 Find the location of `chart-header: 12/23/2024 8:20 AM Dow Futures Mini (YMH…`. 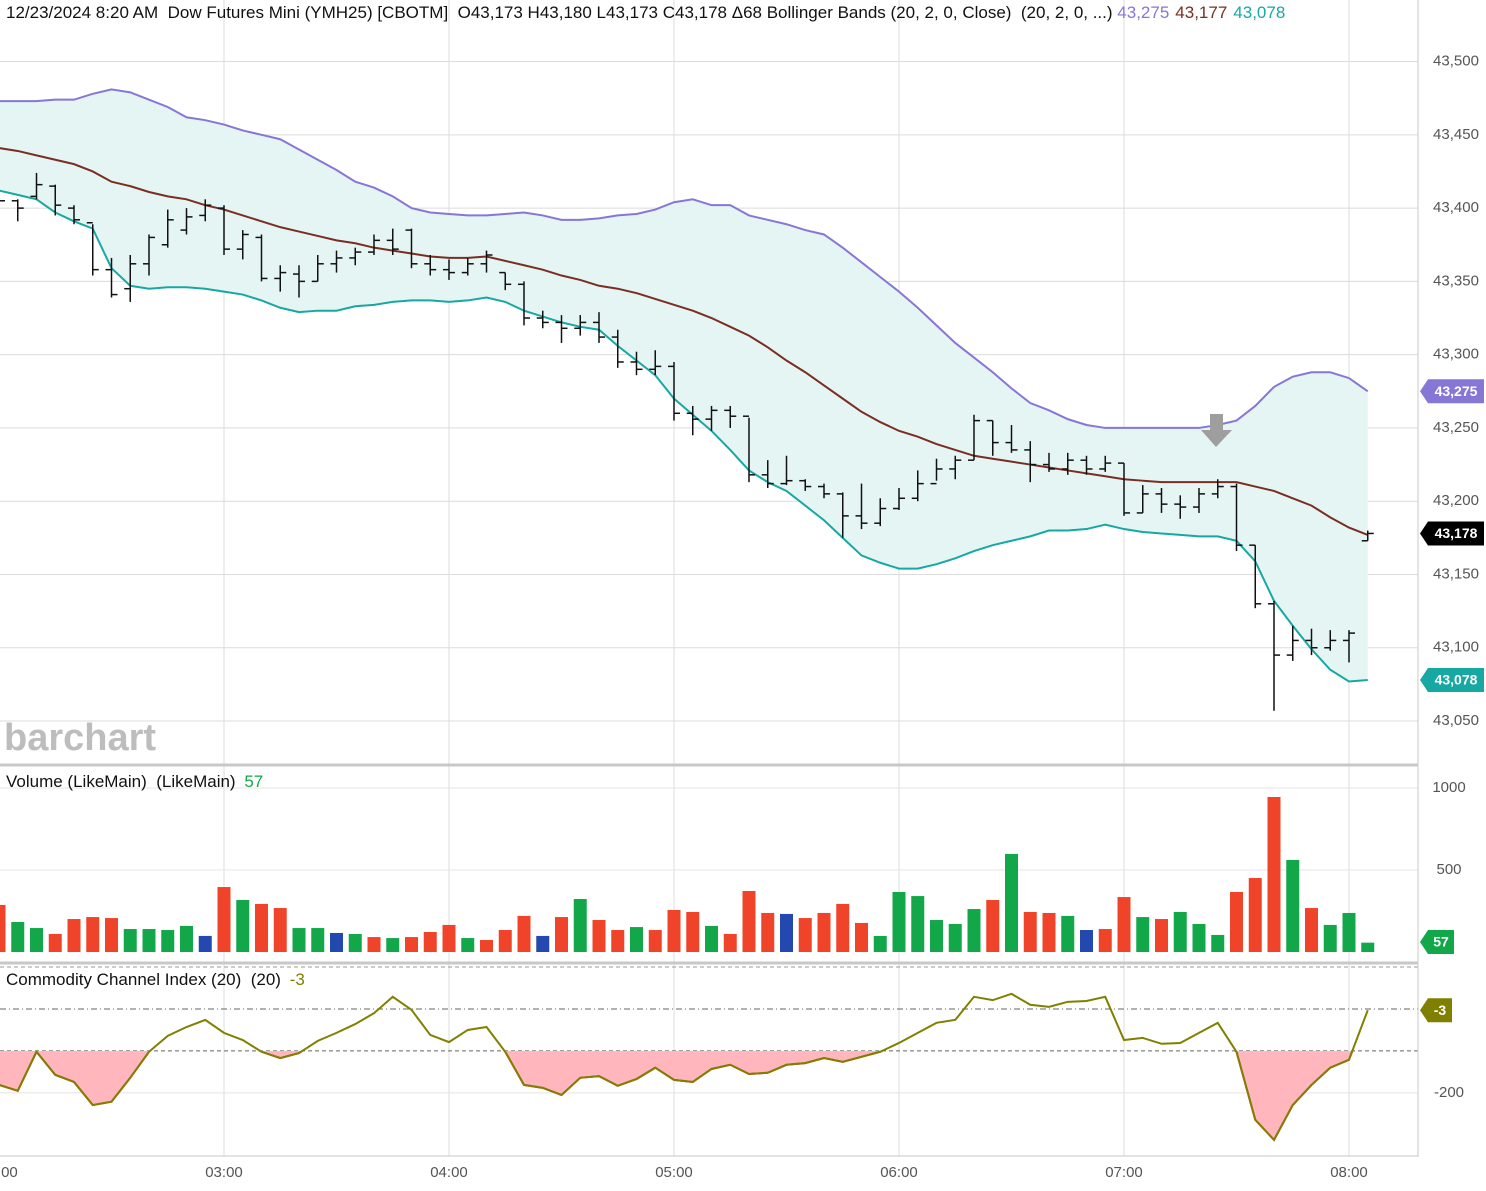

chart-header: 12/23/2024 8:20 AM Dow Futures Mini (YMH… is located at coordinates (645, 12).